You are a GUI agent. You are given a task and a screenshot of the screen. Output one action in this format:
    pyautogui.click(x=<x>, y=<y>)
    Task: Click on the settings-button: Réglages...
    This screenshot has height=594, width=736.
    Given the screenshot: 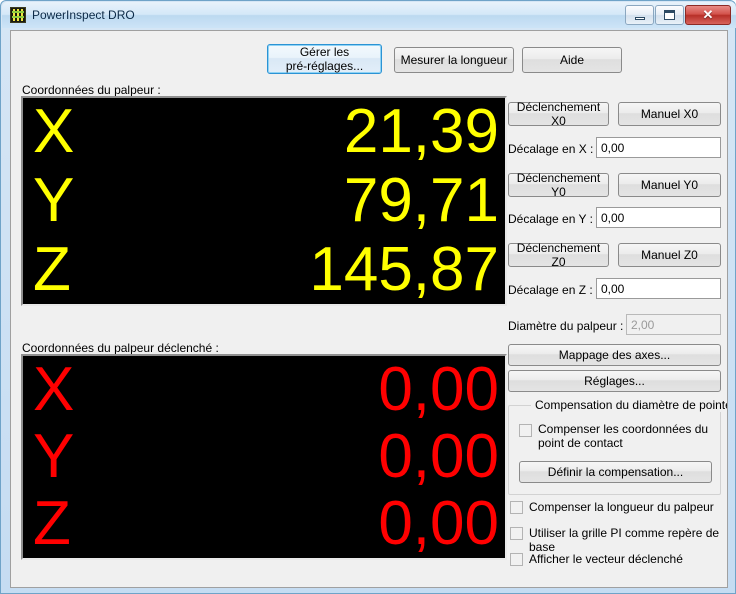 What is the action you would take?
    pyautogui.click(x=614, y=381)
    